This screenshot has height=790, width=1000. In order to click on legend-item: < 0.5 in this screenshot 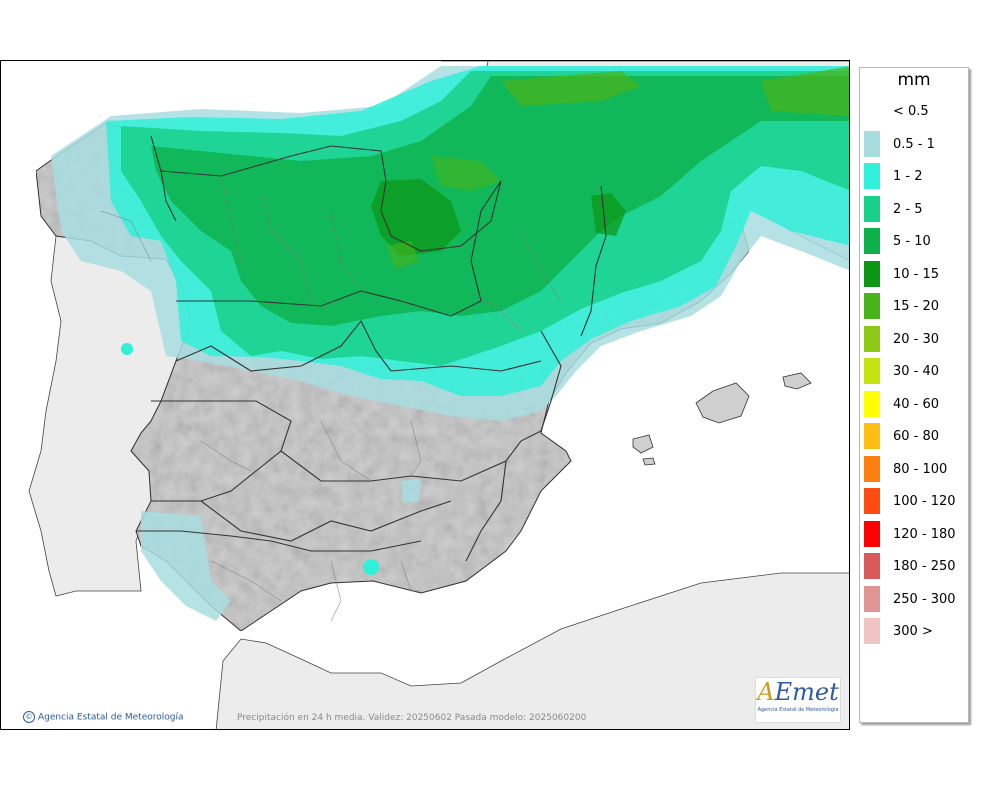, I will do `click(915, 111)`.